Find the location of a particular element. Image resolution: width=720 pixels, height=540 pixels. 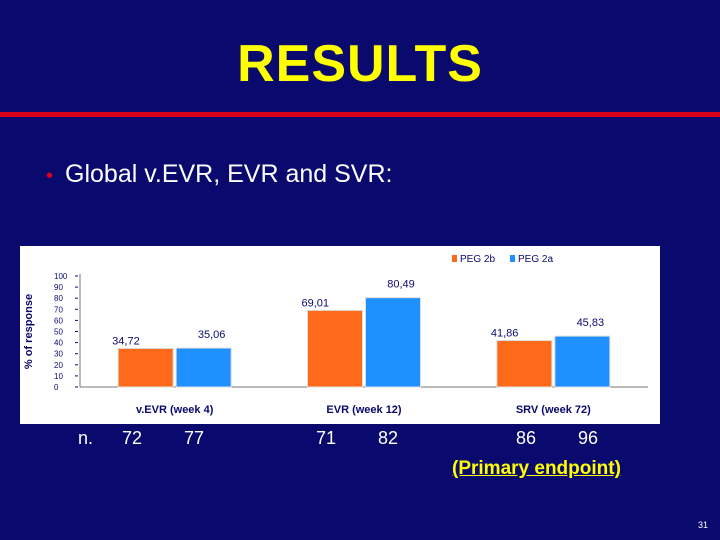

y-tick-label: 70 is located at coordinates (58, 309).